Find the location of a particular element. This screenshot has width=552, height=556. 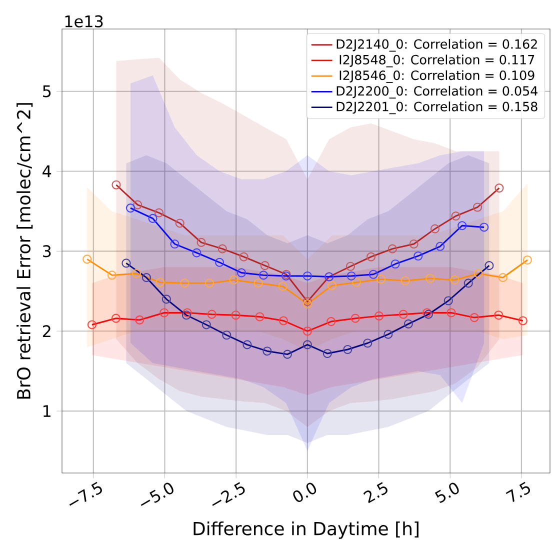

y-axis-title: BrO retrieval Error [molec/cm^2] is located at coordinates (24, 251).